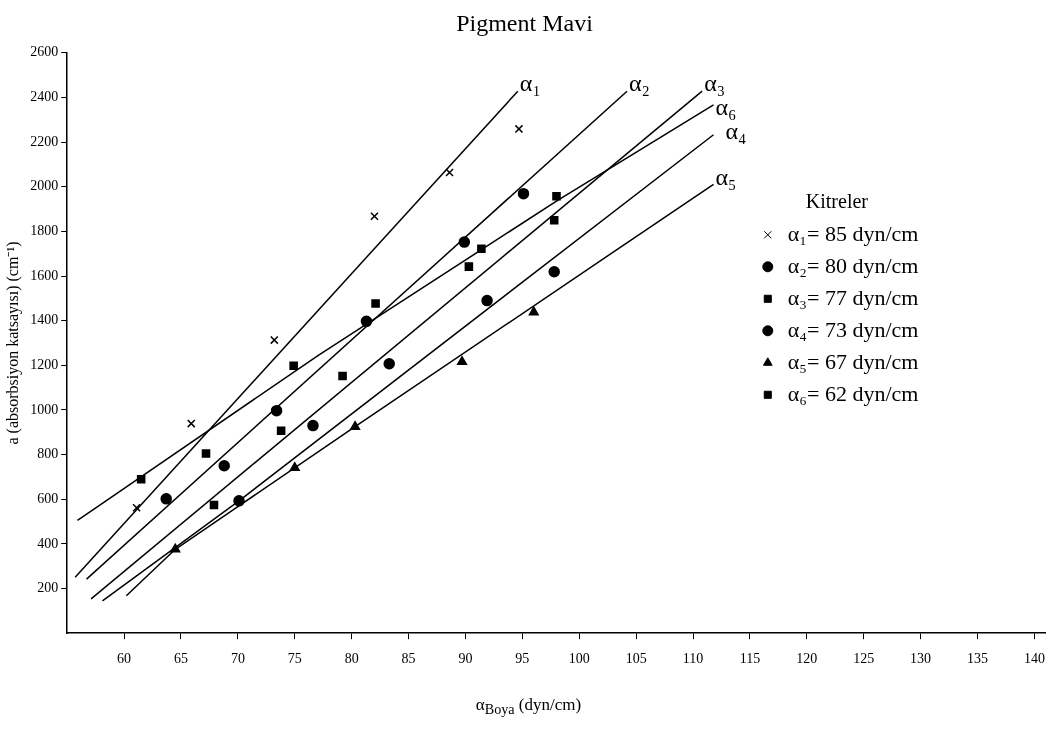  Describe the element at coordinates (44, 231) in the screenshot. I see `y-tick-label: 1800` at that location.